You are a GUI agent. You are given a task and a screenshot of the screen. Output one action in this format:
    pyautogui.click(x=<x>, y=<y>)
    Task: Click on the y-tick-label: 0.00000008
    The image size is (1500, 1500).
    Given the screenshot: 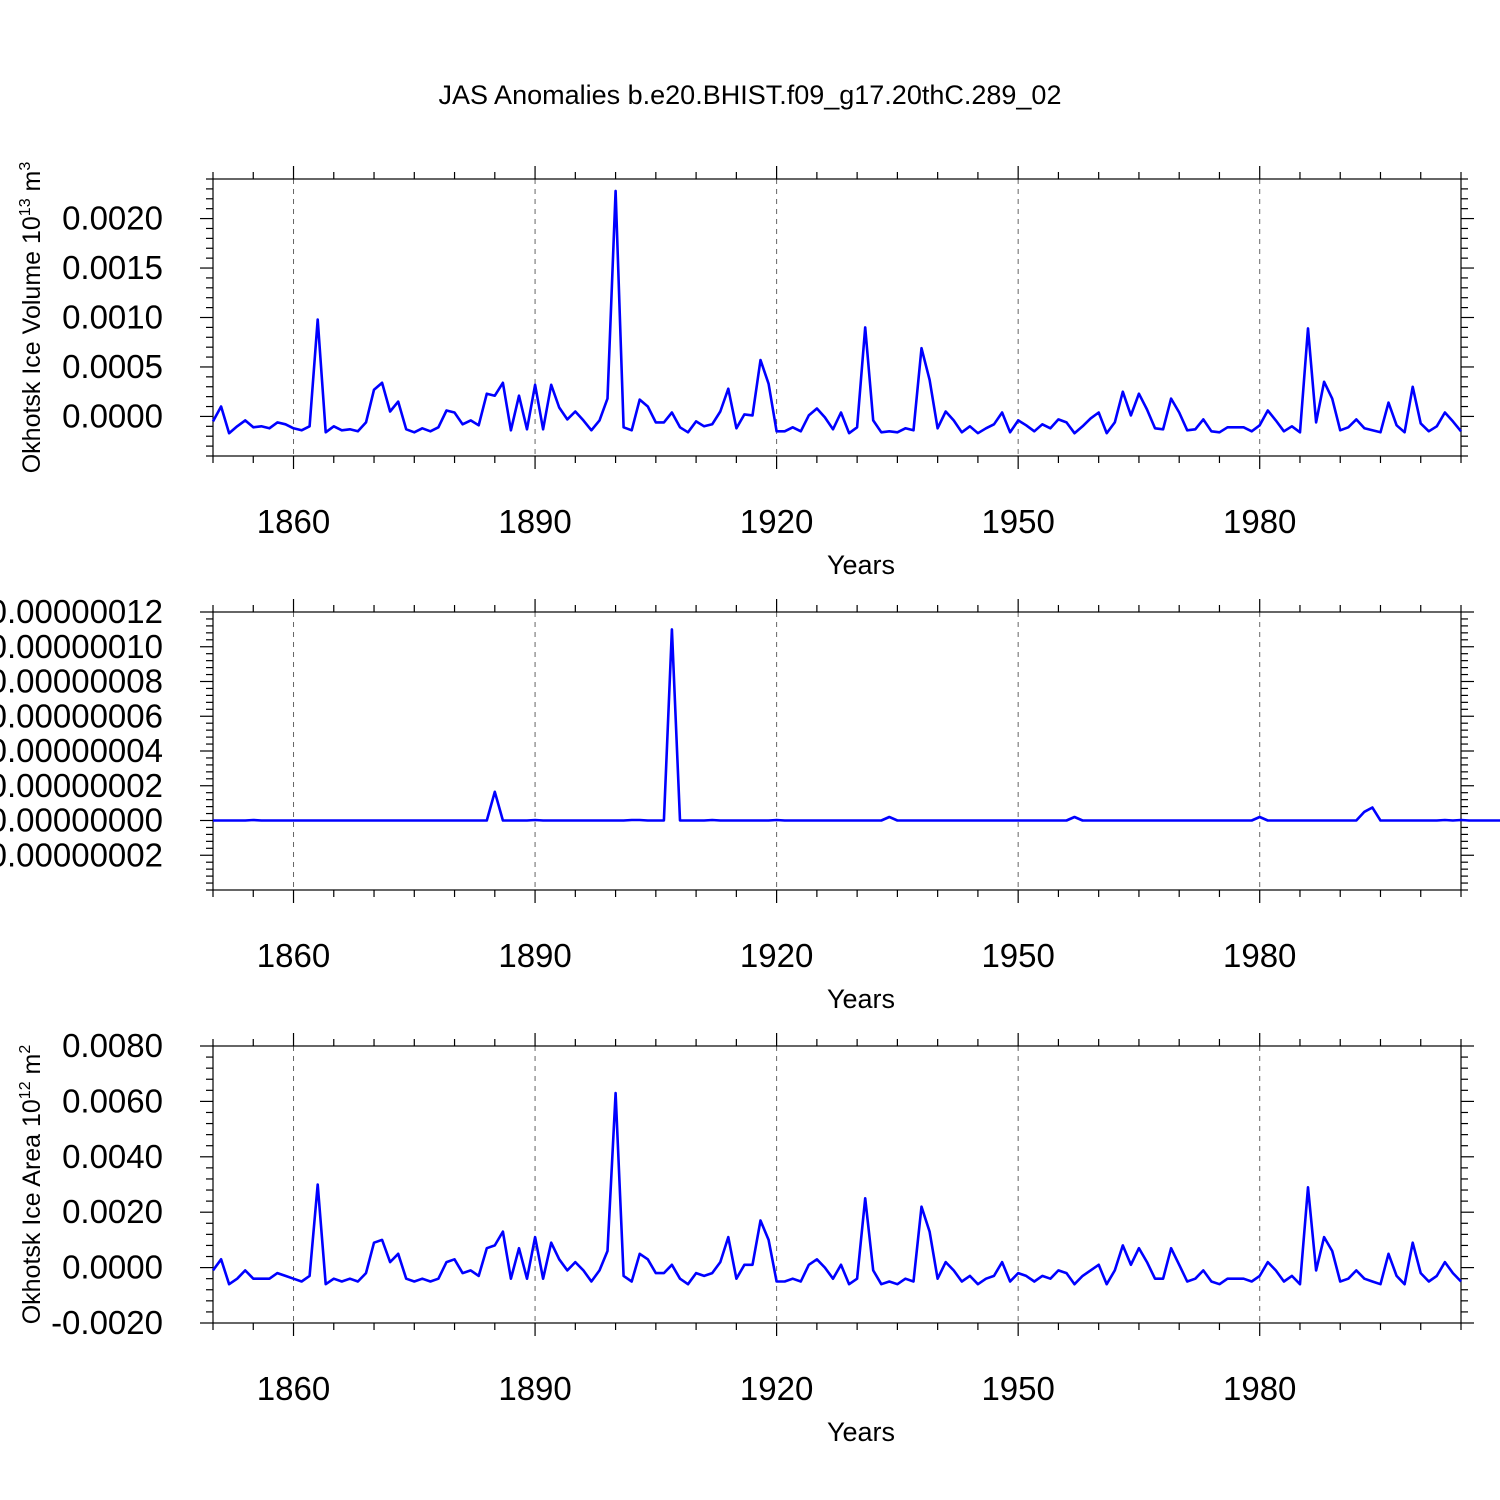 What is the action you would take?
    pyautogui.click(x=81, y=681)
    